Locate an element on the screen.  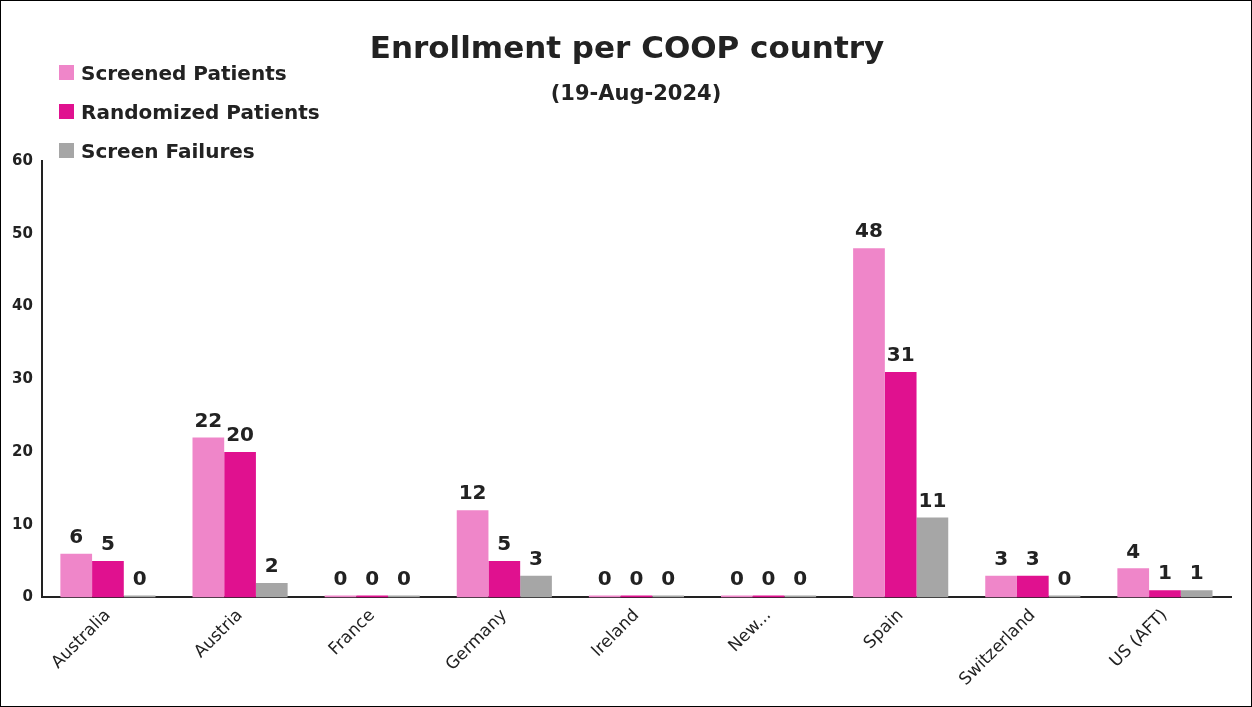
data-label: 11 is located at coordinates (932, 499).